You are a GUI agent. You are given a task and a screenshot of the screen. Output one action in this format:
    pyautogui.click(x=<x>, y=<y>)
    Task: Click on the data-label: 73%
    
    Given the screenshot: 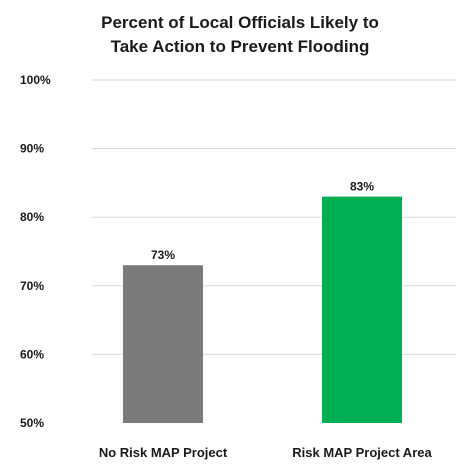 What is the action you would take?
    pyautogui.click(x=163, y=255)
    